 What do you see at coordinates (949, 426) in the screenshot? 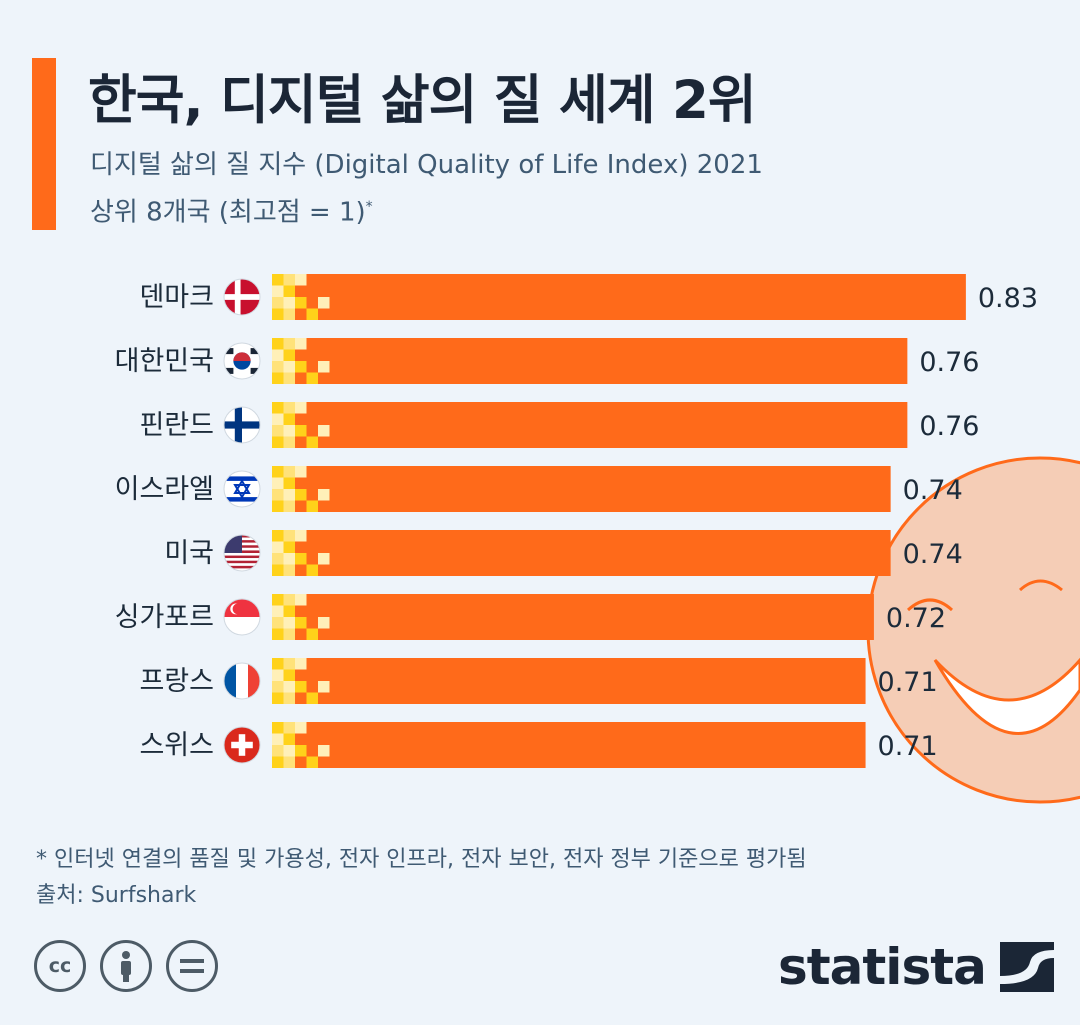
I see `value-label-3: 0.76` at bounding box center [949, 426].